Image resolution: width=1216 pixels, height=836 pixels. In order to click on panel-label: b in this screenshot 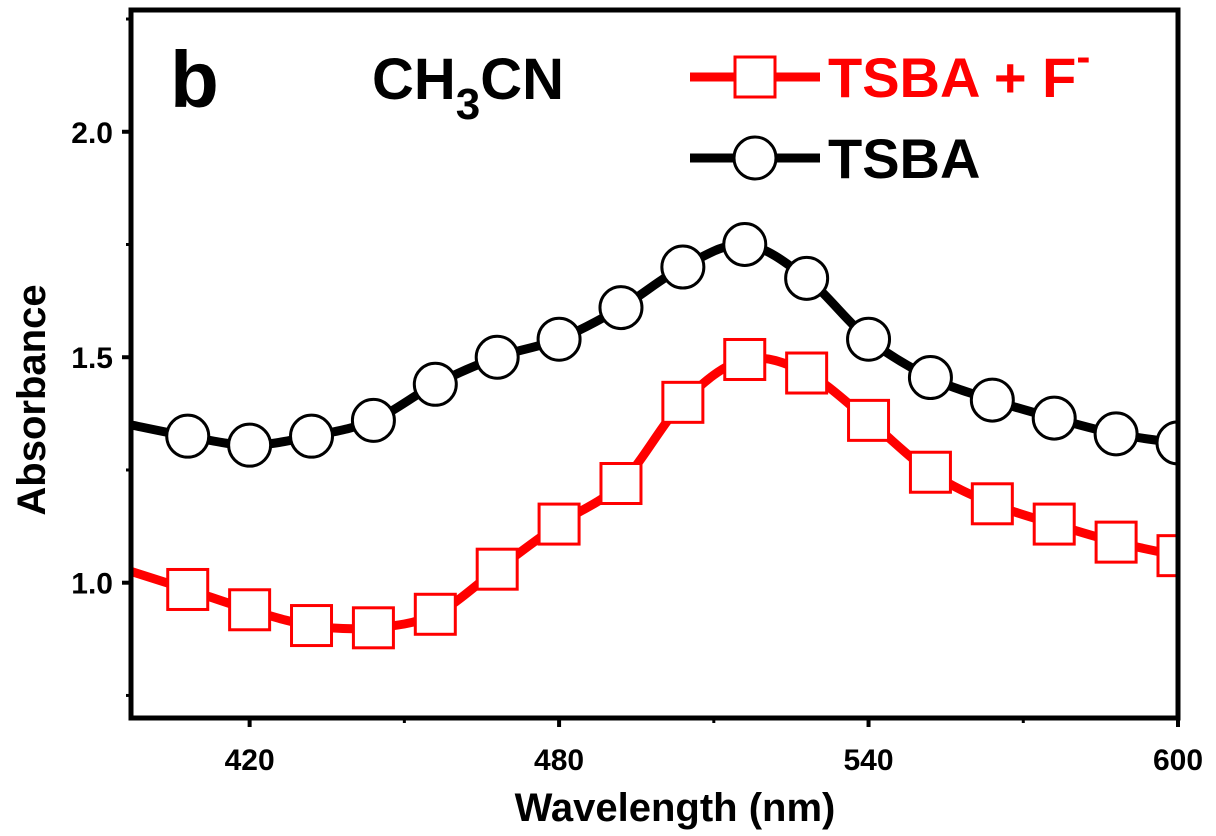, I will do `click(194, 79)`.